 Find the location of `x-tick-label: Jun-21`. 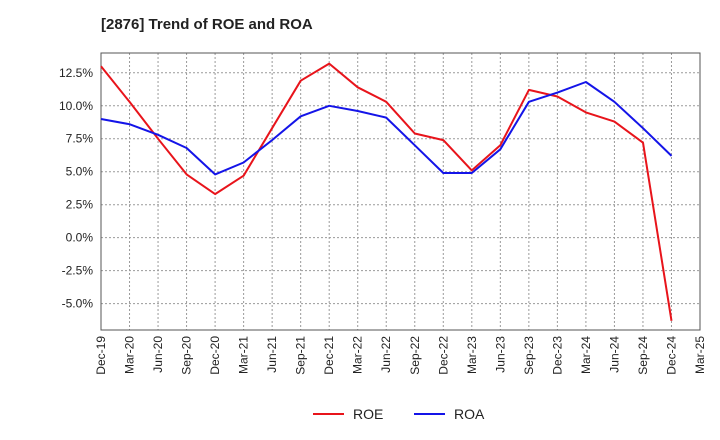

x-tick-label: Jun-21 is located at coordinates (272, 354).